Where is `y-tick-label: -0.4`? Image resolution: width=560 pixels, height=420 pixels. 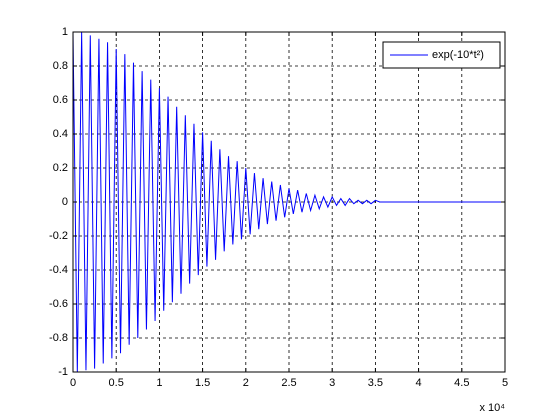 y-tick-label: -0.4 is located at coordinates (58, 270).